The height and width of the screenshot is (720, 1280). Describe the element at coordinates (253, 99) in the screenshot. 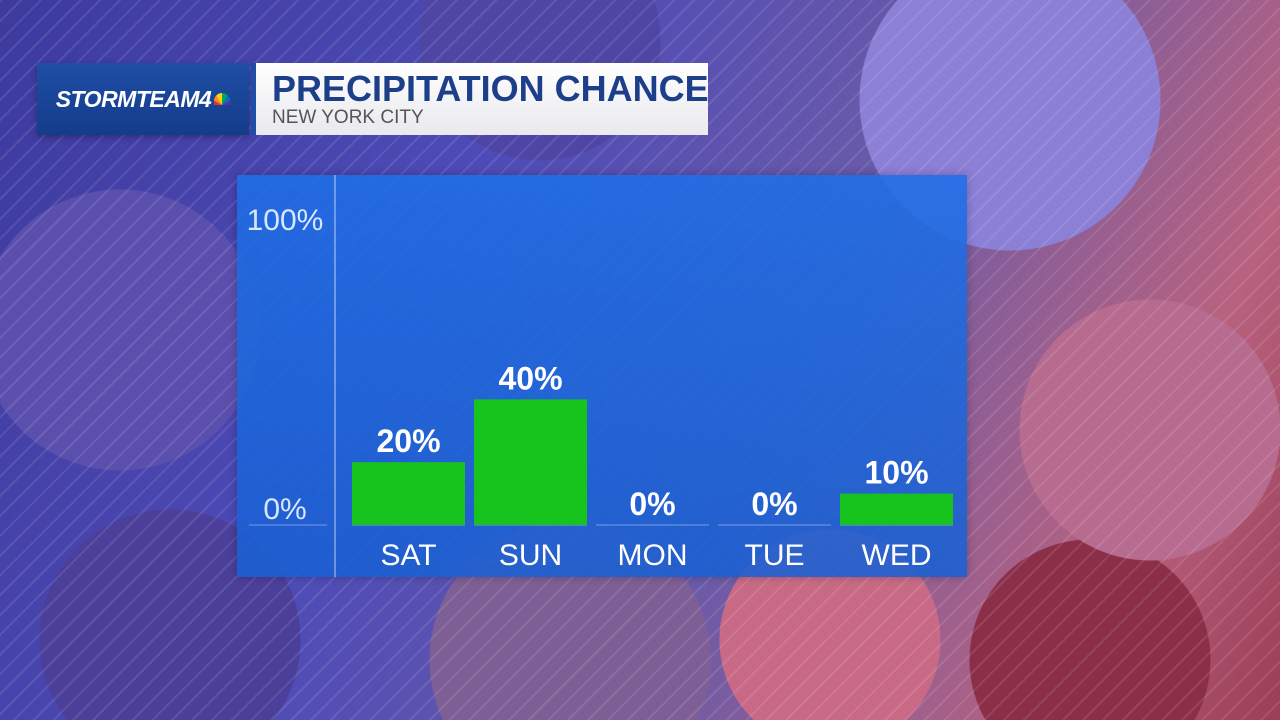

I see `title-accent-bar` at that location.